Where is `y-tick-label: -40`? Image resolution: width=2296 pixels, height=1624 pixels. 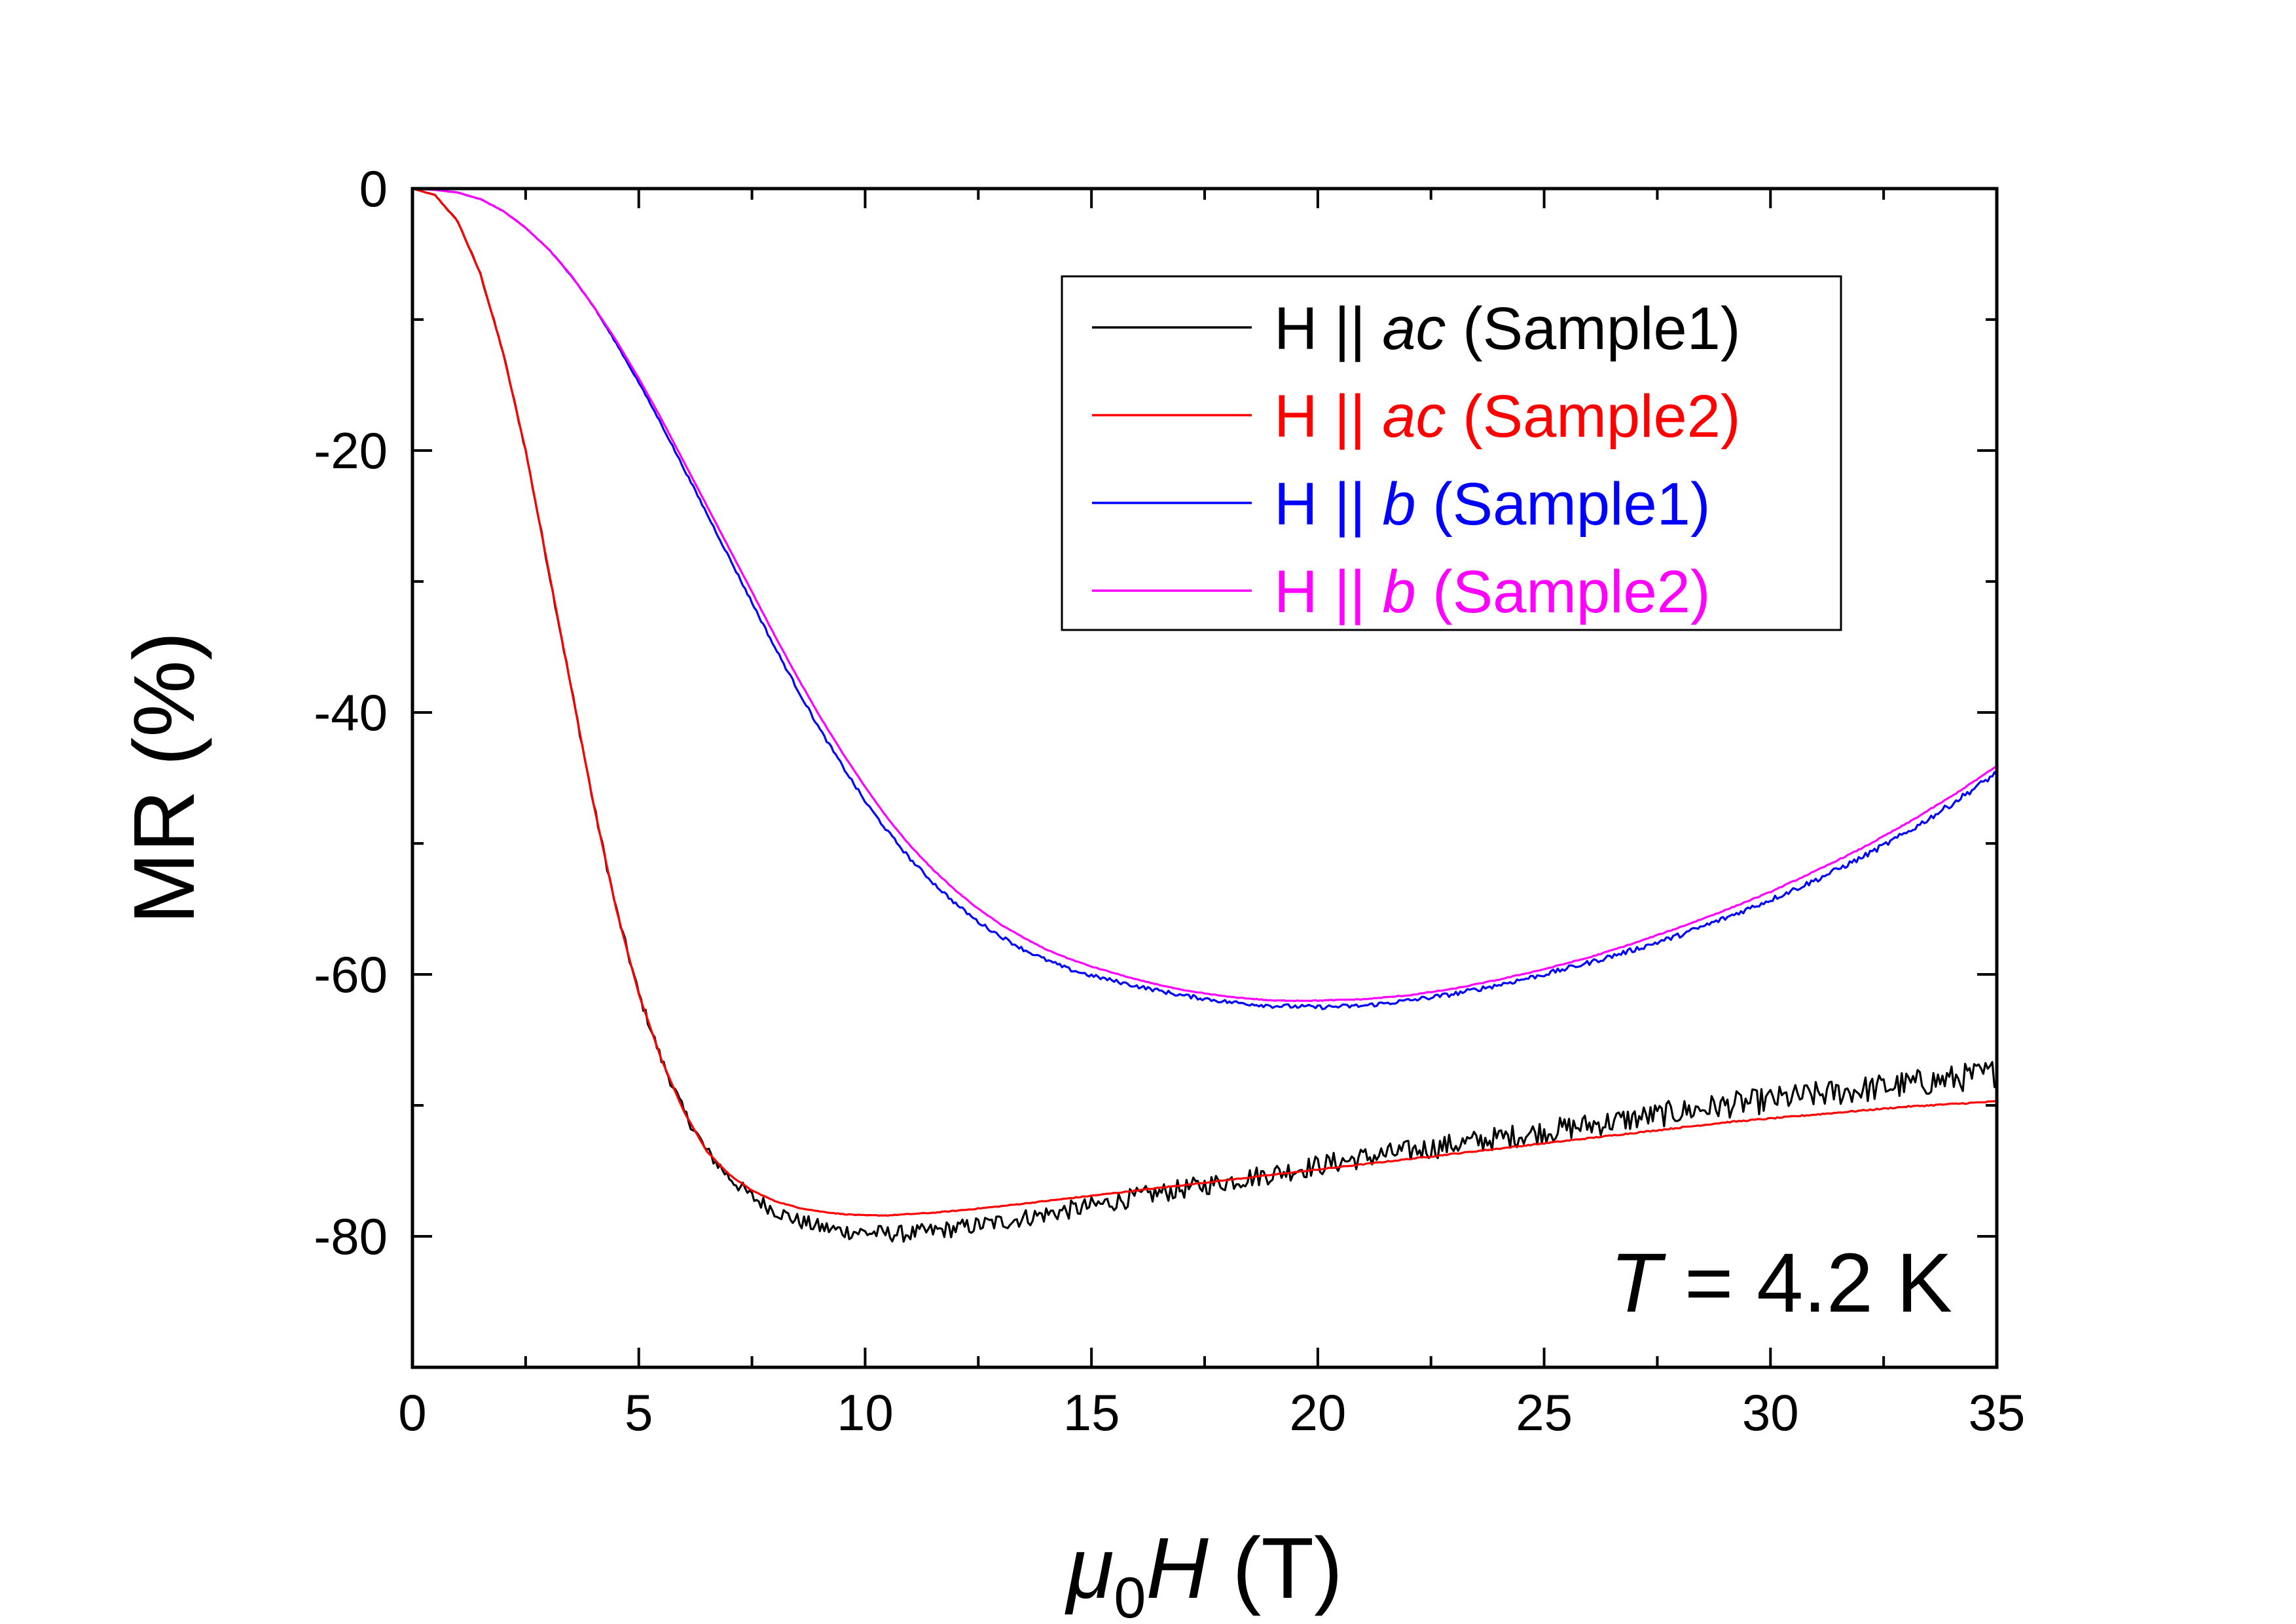
y-tick-label: -40 is located at coordinates (351, 712).